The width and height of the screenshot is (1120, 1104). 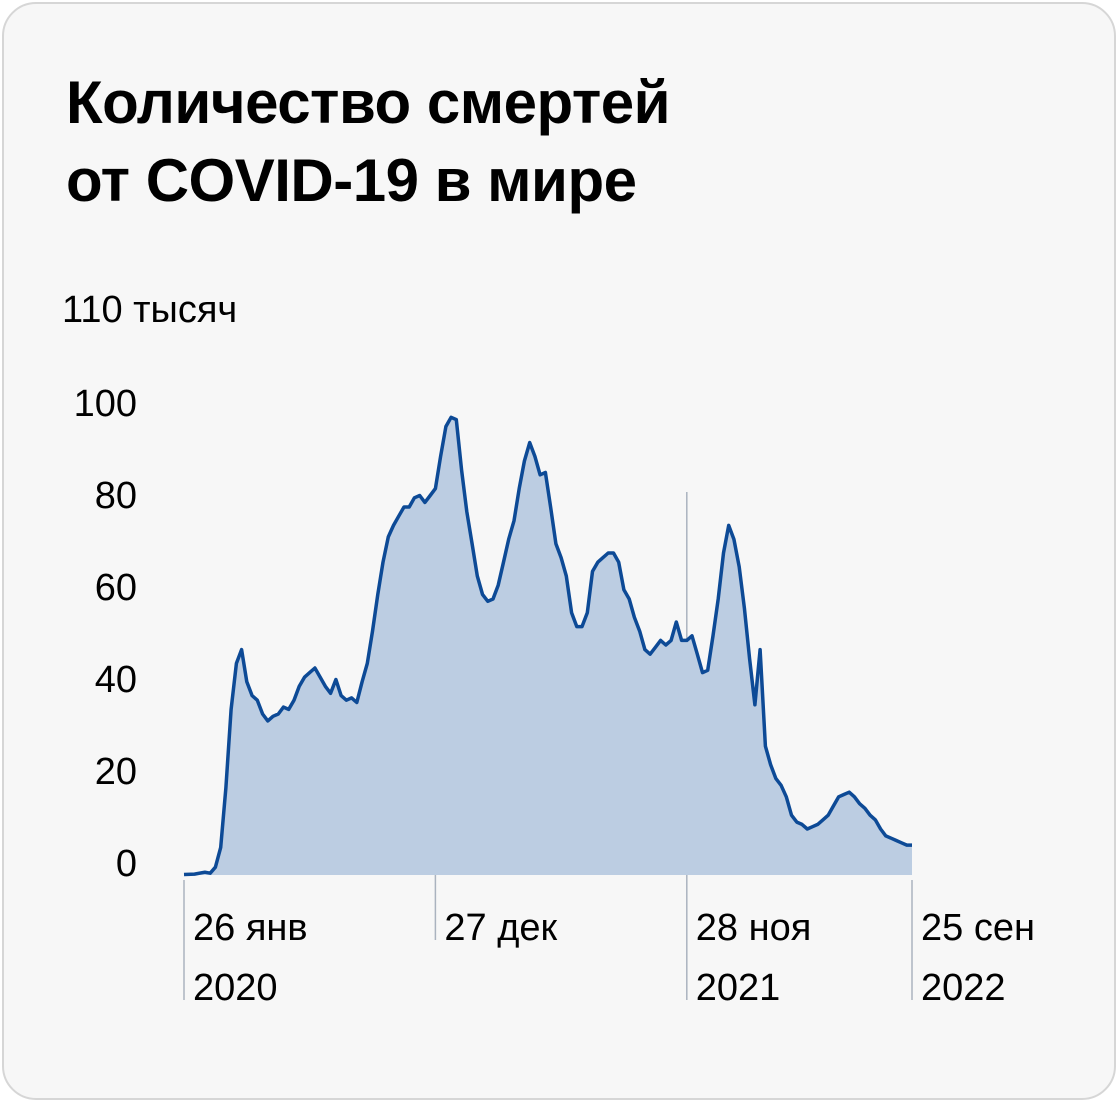 What do you see at coordinates (351, 180) in the screenshot?
I see `chart-title-line-2: от COVID-19 в мире` at bounding box center [351, 180].